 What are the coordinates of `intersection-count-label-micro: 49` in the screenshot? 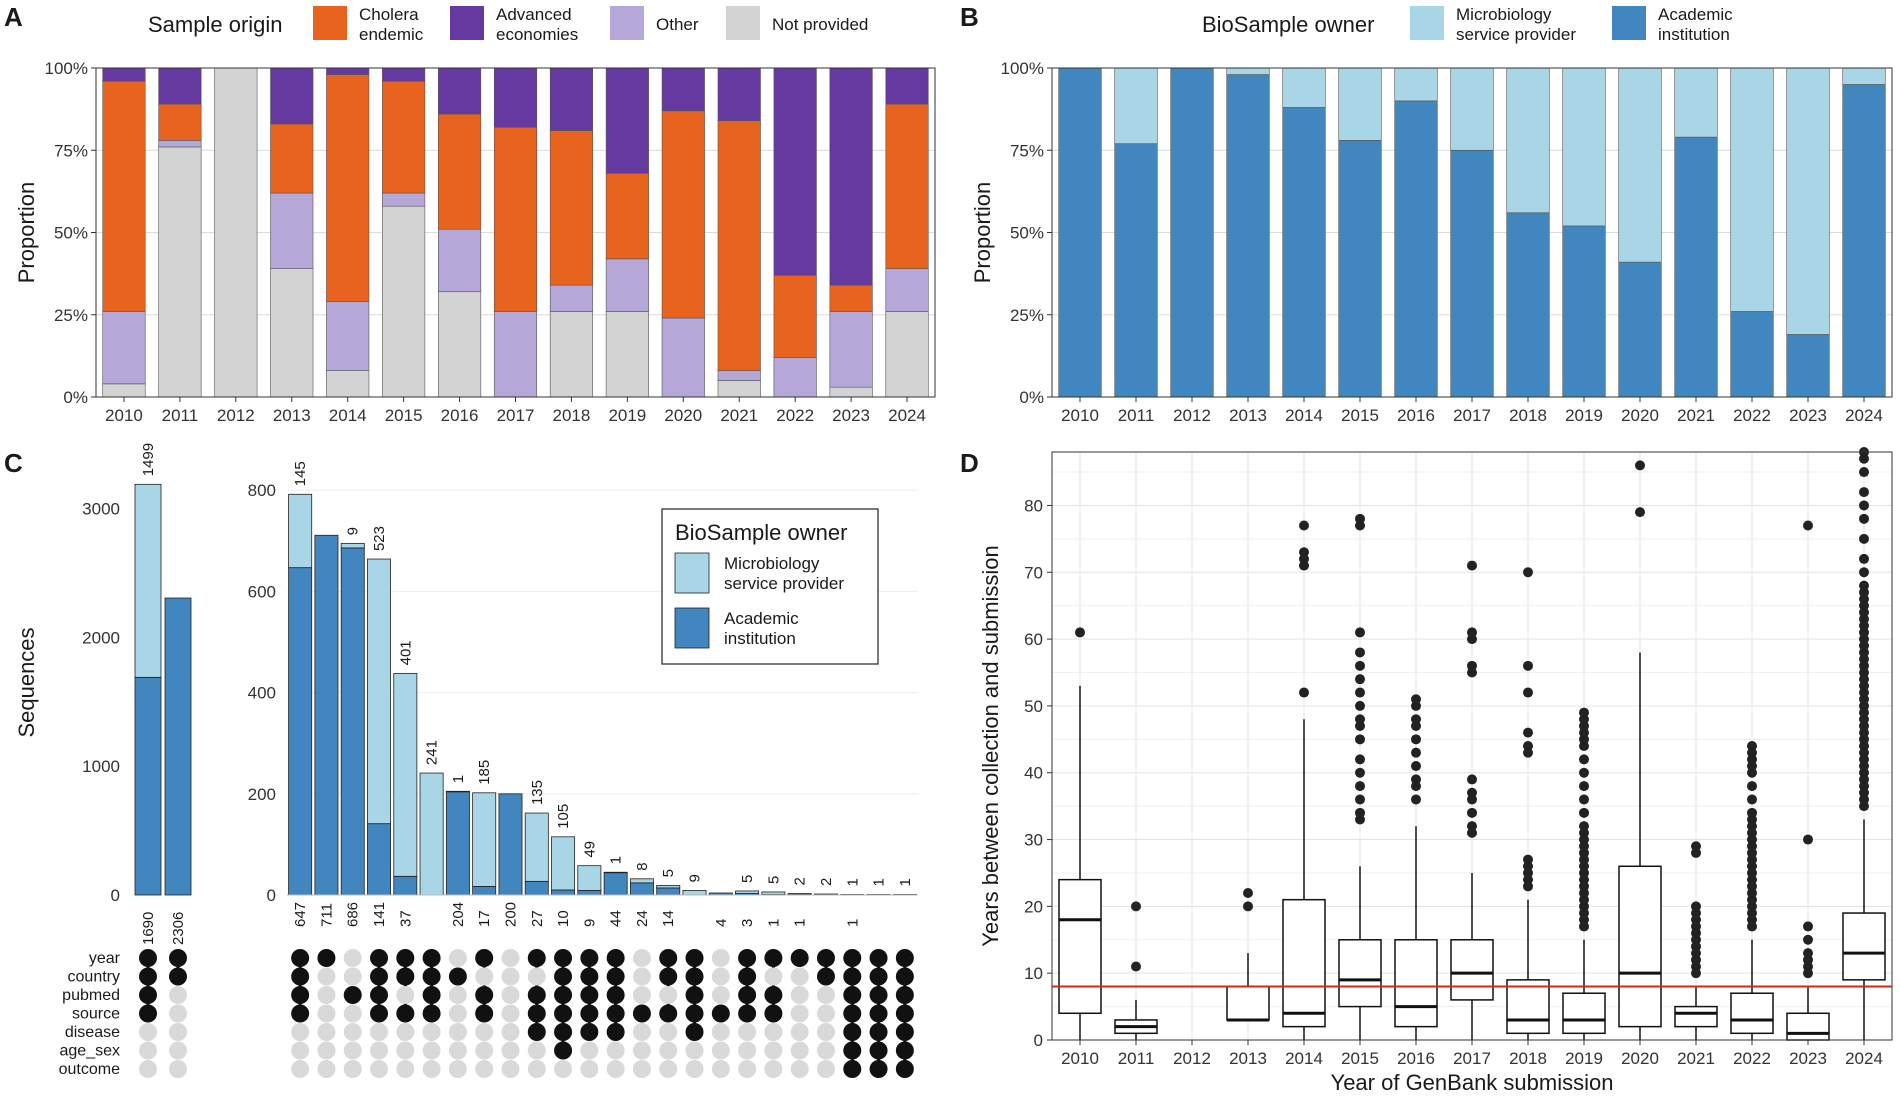 It's located at (589, 849).